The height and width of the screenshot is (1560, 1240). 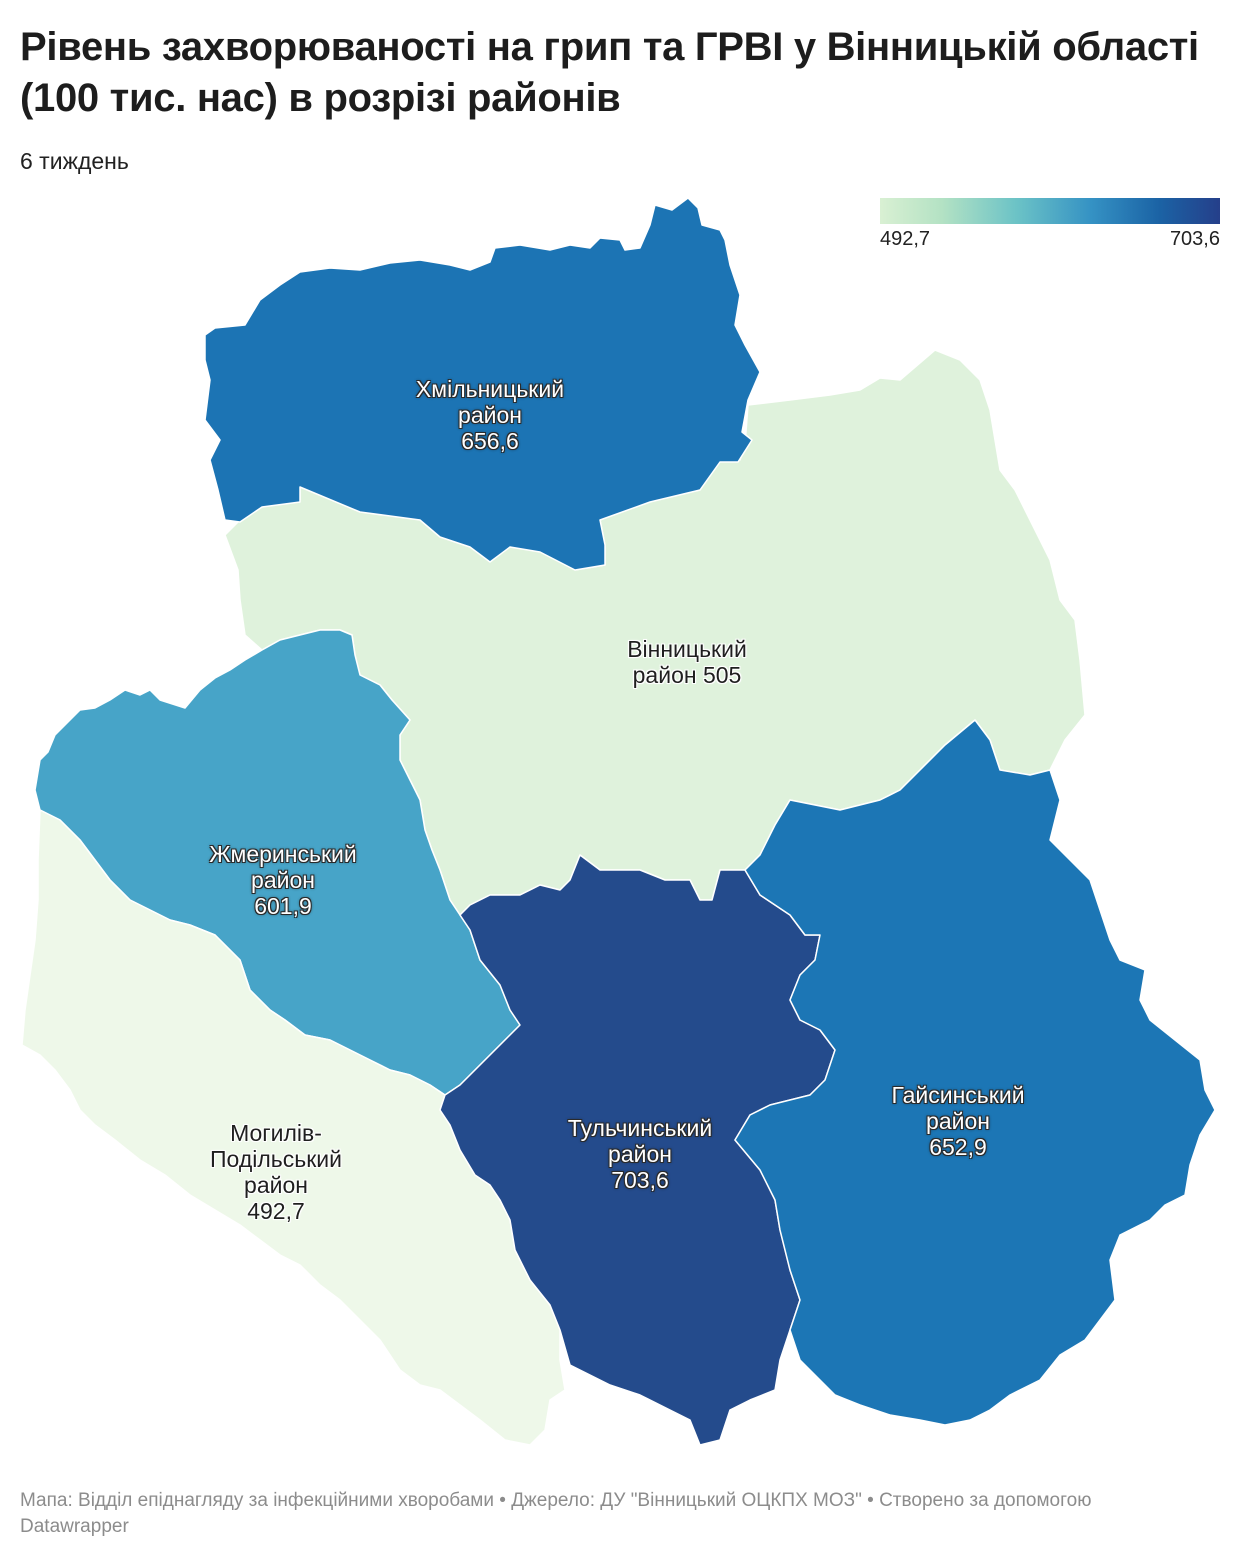 What do you see at coordinates (687, 675) in the screenshot?
I see `label-vinnytskyi-unit-value: район 505` at bounding box center [687, 675].